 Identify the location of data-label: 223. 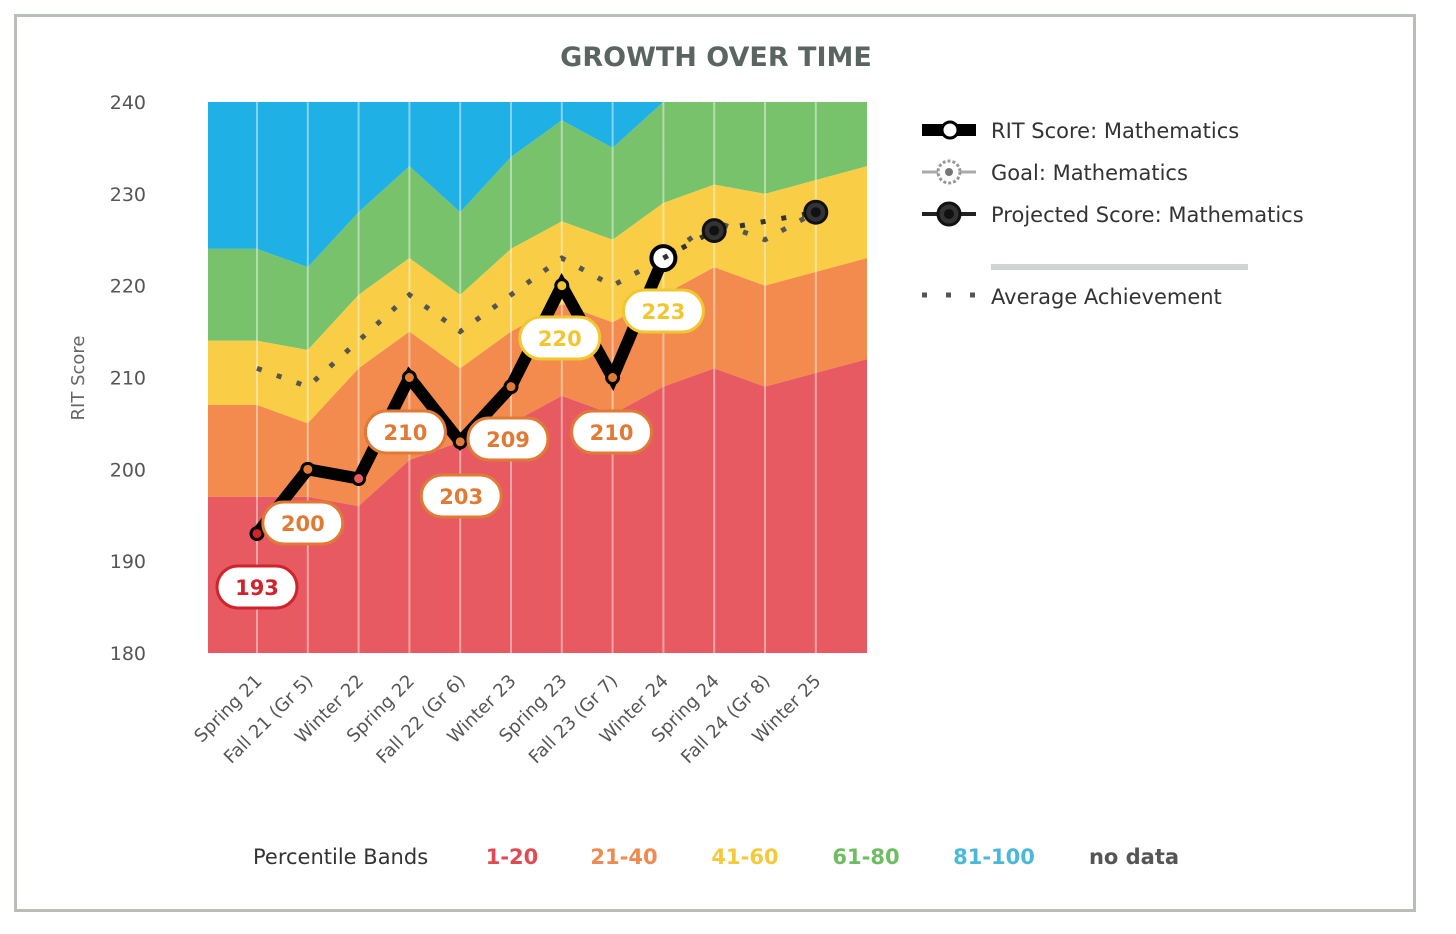
(663, 312).